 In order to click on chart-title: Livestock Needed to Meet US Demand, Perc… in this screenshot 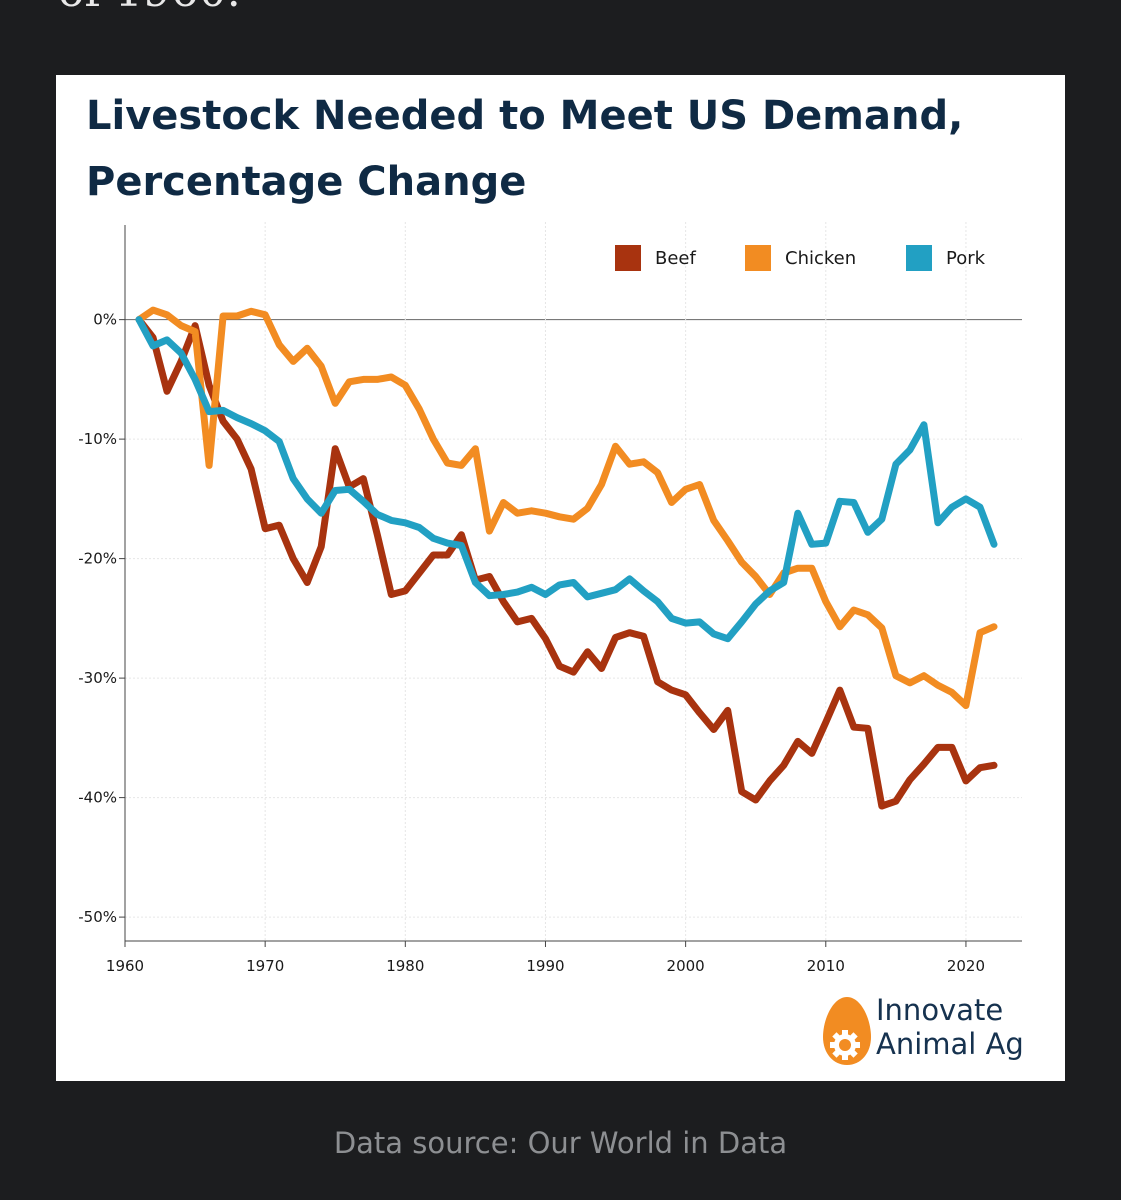, I will do `click(525, 149)`.